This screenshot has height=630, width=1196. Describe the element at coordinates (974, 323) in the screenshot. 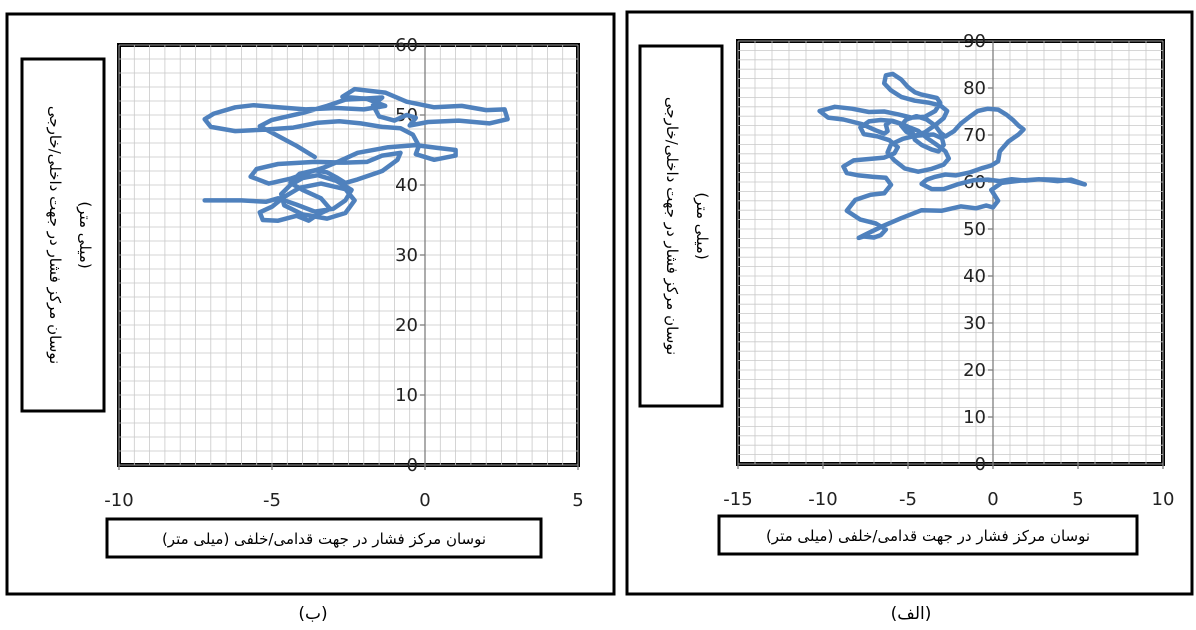

I see `panel-alef-y-tick-label: 30` at that location.